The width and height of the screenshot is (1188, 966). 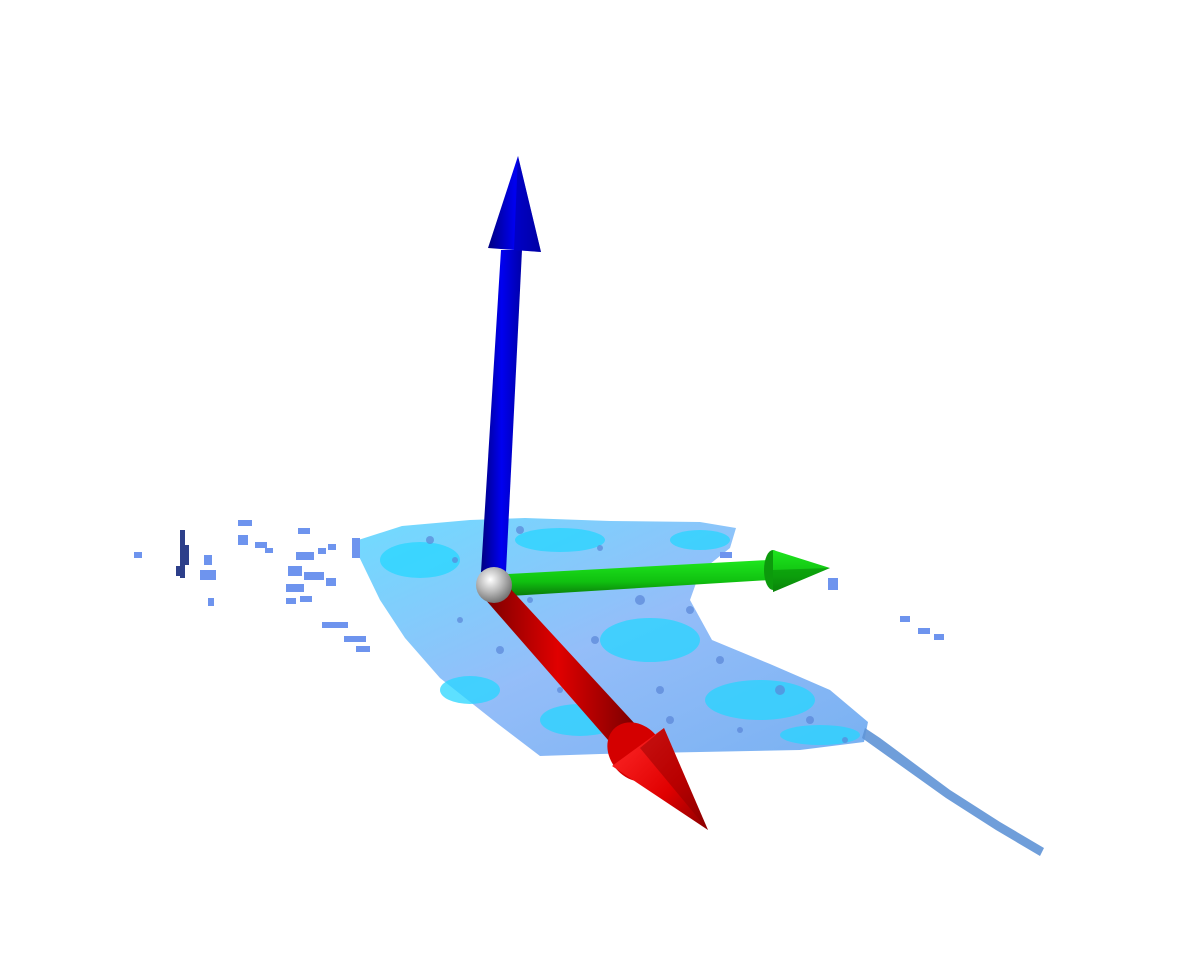 I want to click on point-cloud-speckles, so click(x=637, y=634).